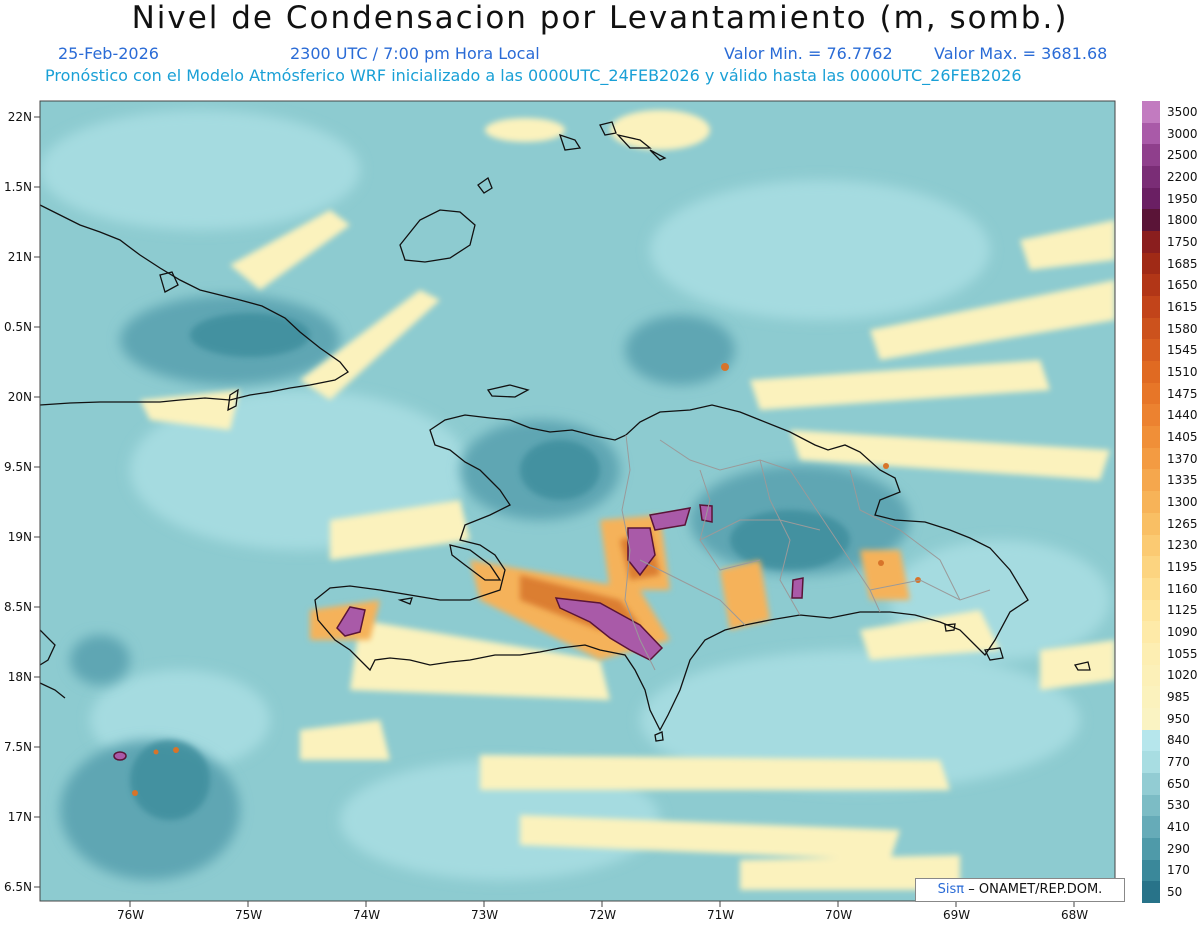 This screenshot has width=1200, height=927. Describe the element at coordinates (839, 915) in the screenshot. I see `lon-label: 70W` at that location.